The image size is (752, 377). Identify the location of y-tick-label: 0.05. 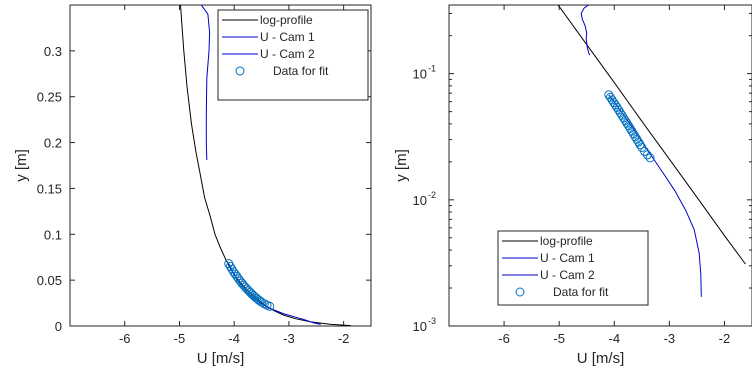
(49, 280).